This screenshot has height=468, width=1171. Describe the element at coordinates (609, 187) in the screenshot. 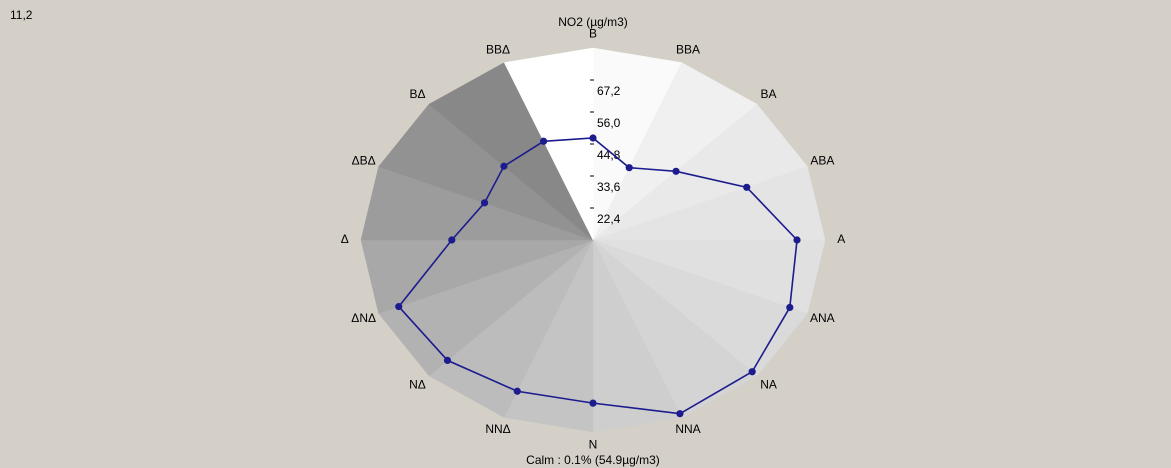

I see `tick-label: 33,6` at that location.